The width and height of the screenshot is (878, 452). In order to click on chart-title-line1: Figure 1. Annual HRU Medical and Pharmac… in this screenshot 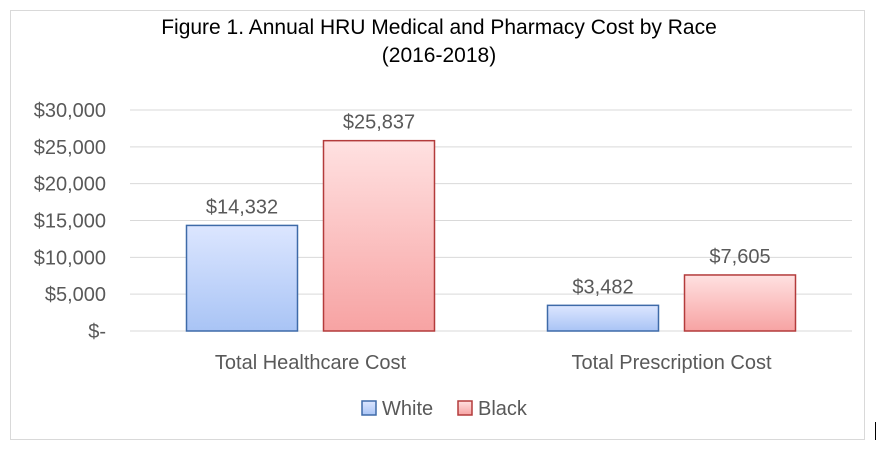, I will do `click(439, 27)`.